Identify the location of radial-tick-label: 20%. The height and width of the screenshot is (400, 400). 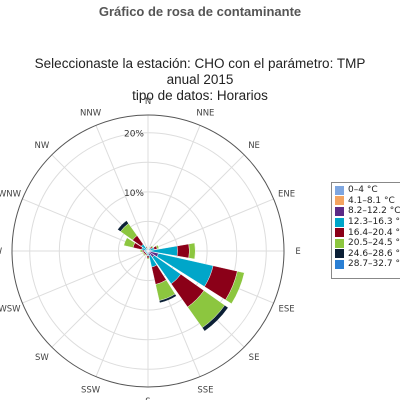
(134, 135).